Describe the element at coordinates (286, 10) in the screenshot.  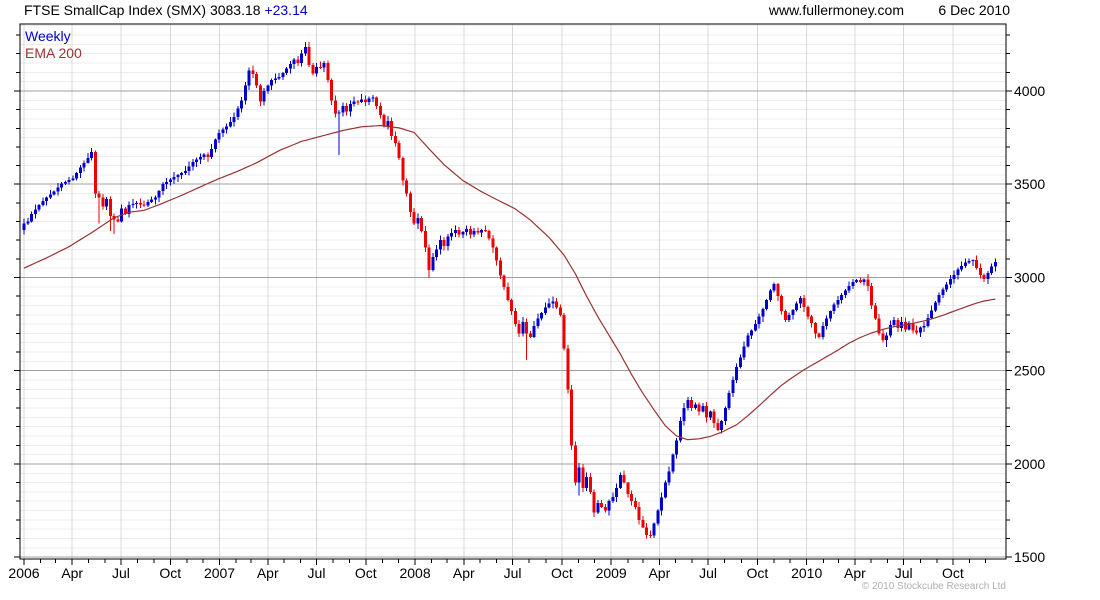
I see `price-change: +23.14` at that location.